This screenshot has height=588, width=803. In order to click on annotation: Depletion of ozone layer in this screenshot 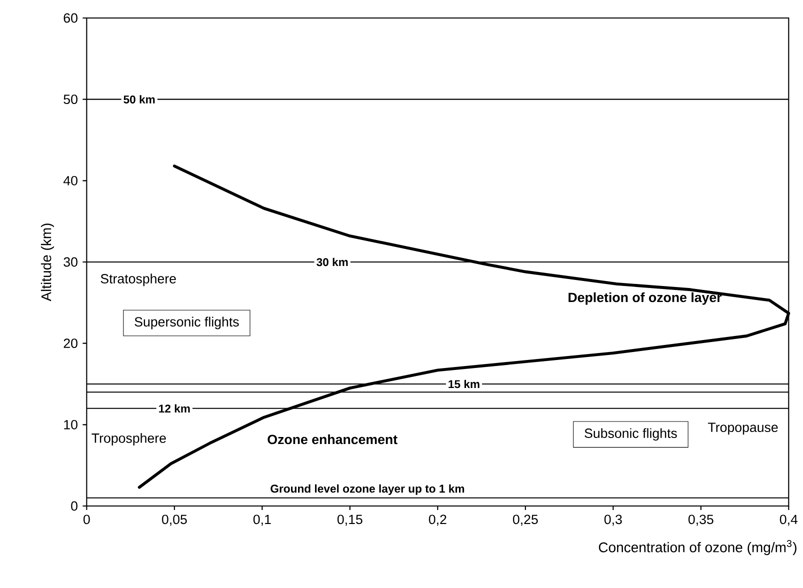, I will do `click(645, 298)`.